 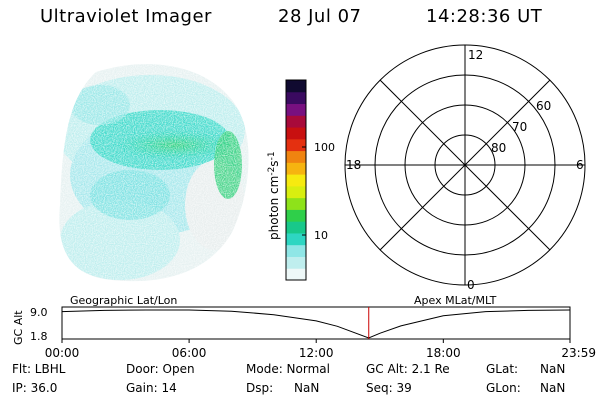 I want to click on filter-info: Flt: LBHL, so click(x=39, y=369).